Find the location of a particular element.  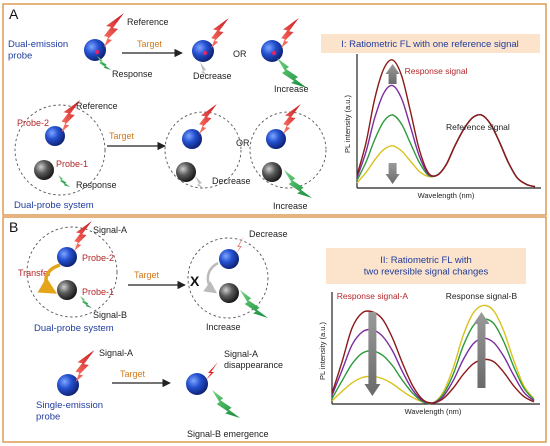

signal-a-disappearance-label: Signal-A disappearance is located at coordinates (253, 359).